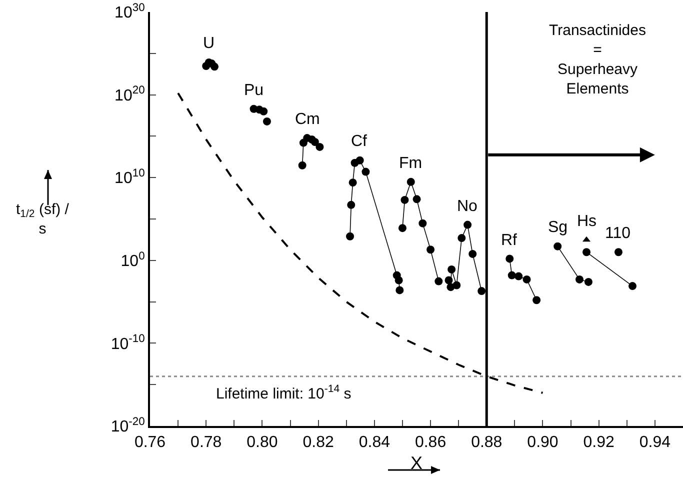  I want to click on x-tick-label: 0.88, so click(486, 443).